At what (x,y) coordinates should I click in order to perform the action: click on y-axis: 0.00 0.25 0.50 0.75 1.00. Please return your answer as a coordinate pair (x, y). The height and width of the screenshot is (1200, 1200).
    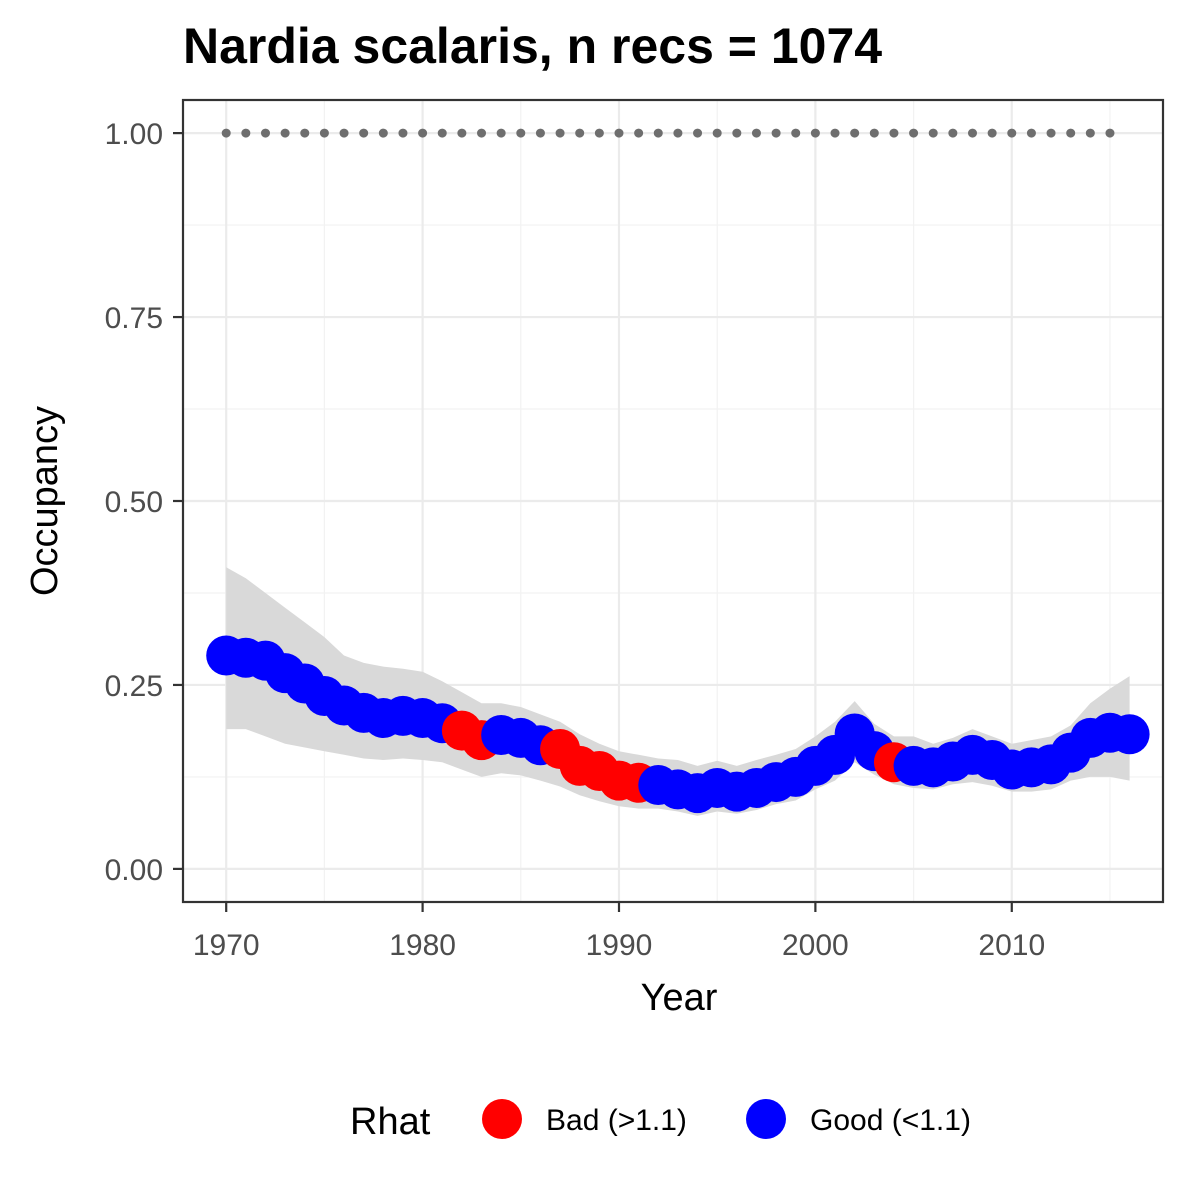
    Looking at the image, I should click on (144, 502).